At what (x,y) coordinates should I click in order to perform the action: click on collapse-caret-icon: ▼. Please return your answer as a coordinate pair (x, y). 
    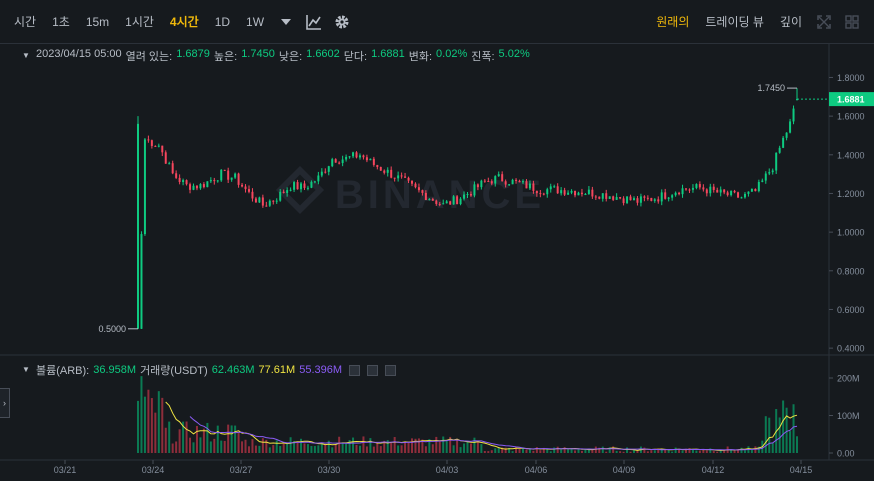
    Looking at the image, I should click on (26, 55).